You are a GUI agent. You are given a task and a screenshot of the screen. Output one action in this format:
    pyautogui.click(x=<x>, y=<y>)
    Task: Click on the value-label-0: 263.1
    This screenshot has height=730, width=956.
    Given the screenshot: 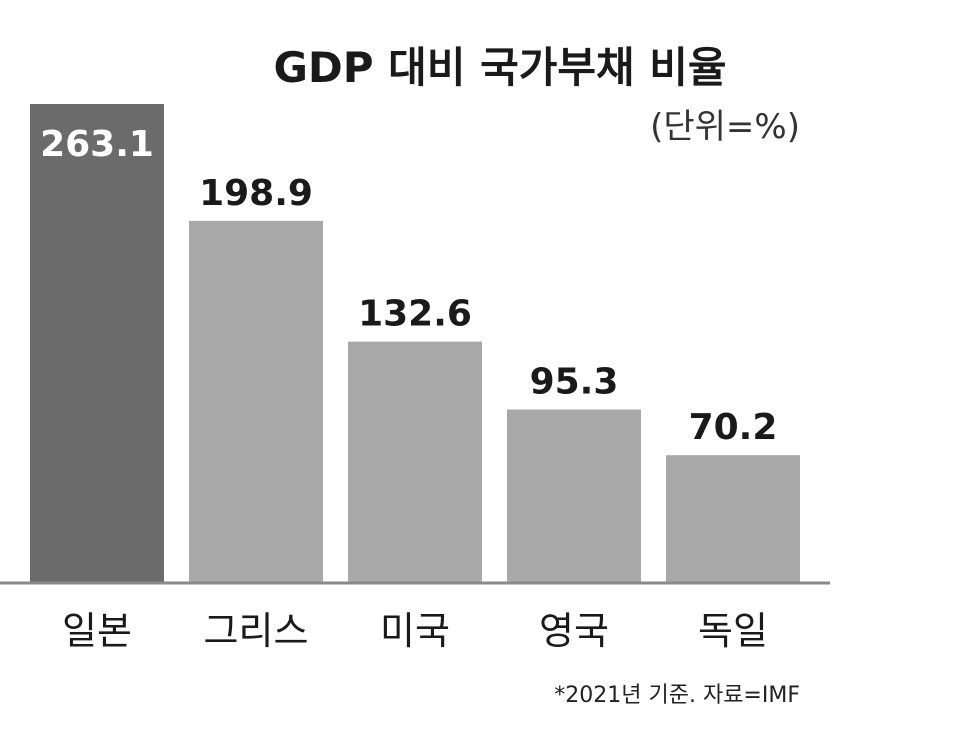 What is the action you would take?
    pyautogui.click(x=97, y=144)
    